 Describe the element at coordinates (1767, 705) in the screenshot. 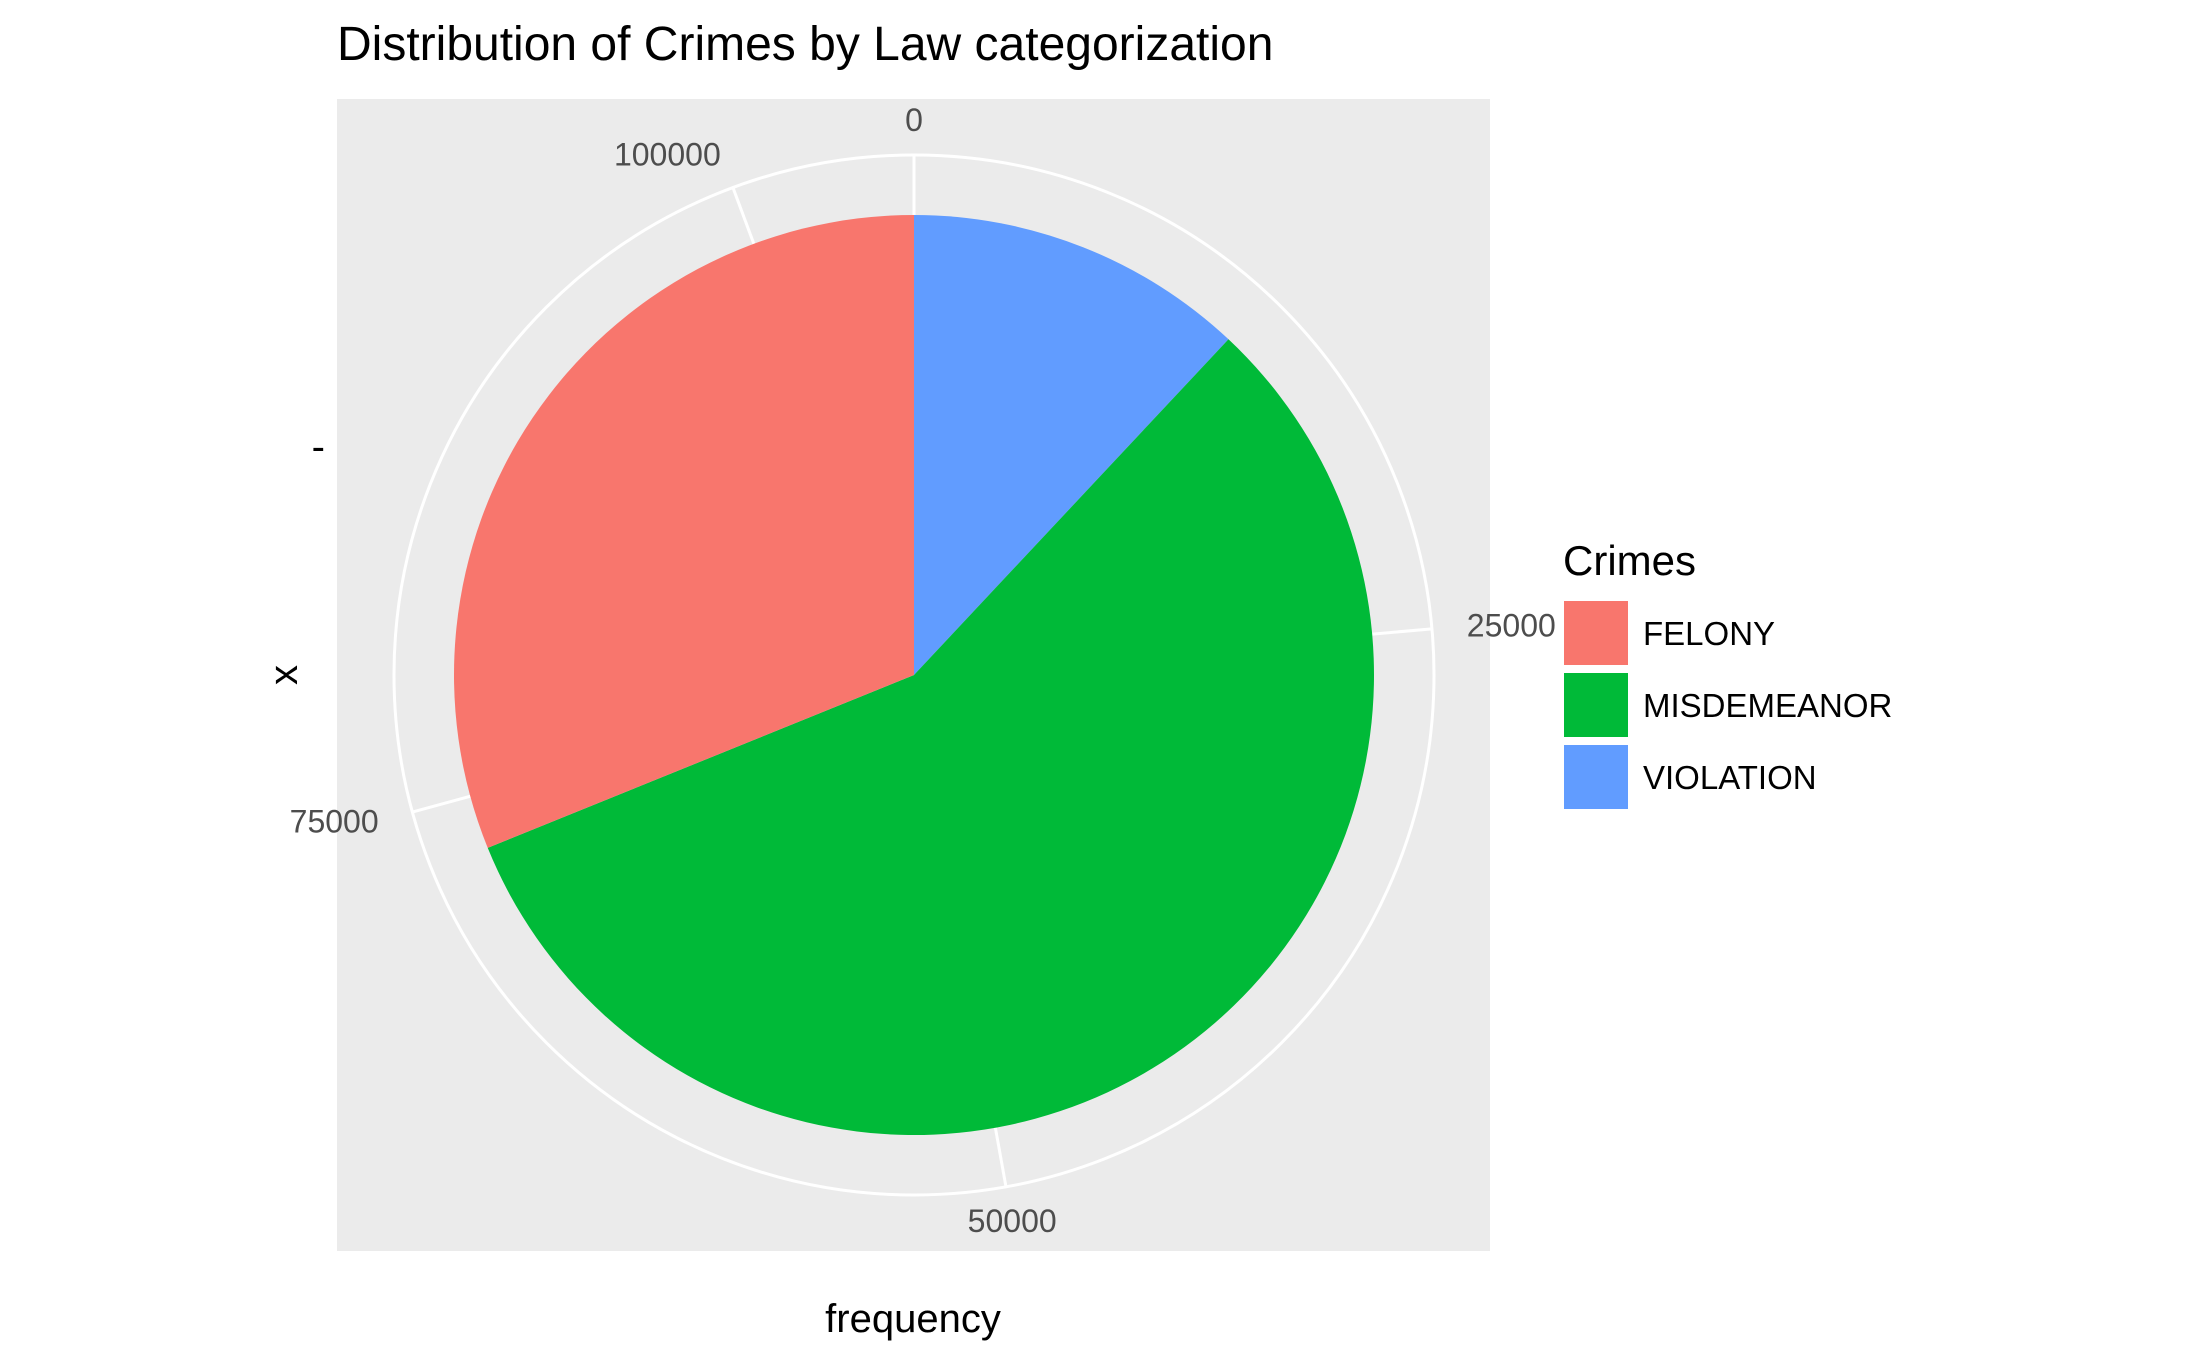

I see `legend-label-misdemeanor: MISDEMEANOR` at that location.